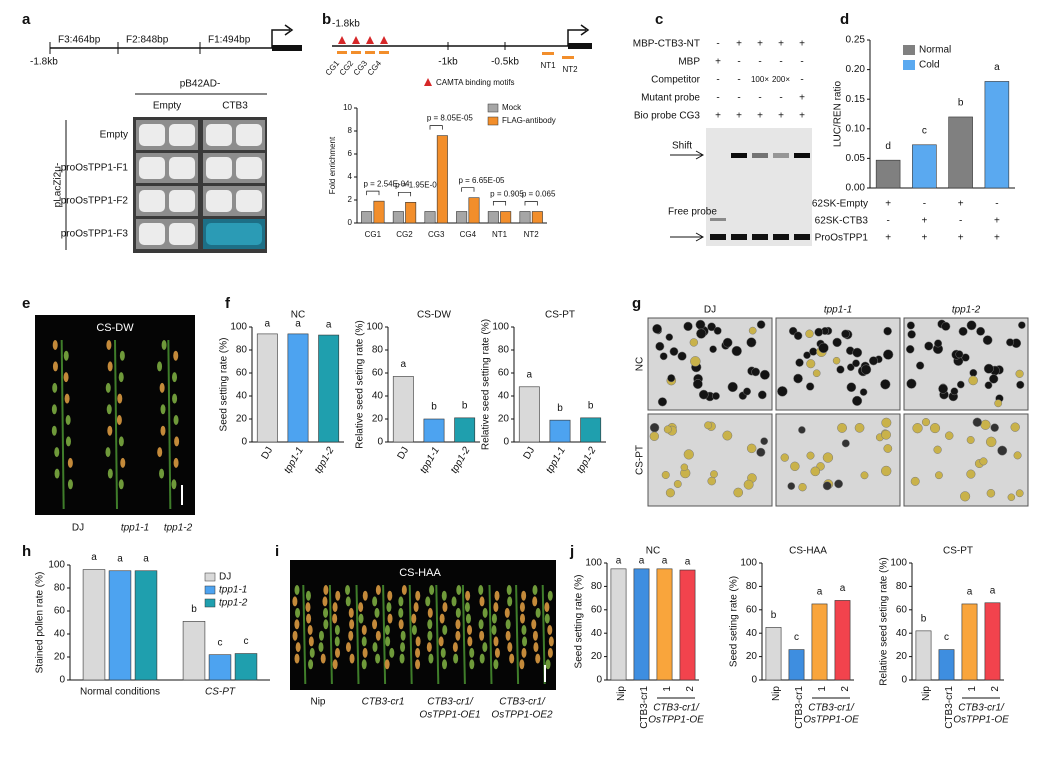 This screenshot has width=1050, height=758. I want to click on y-tick-label: 0, so click(244, 442).